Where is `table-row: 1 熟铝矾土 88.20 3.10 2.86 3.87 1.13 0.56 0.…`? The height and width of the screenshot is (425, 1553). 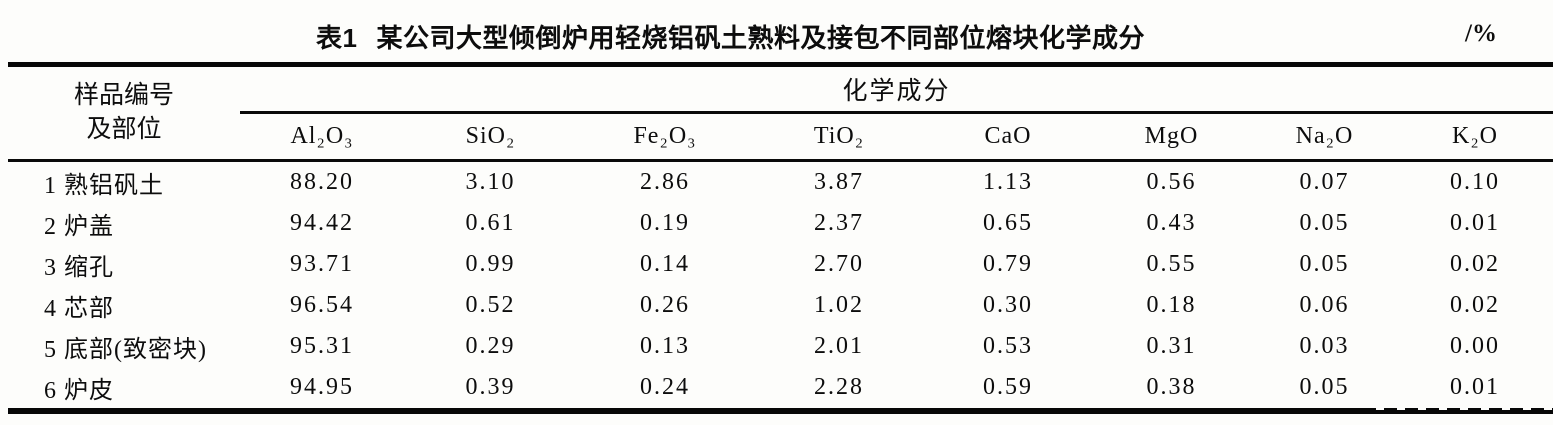
table-row: 1 熟铝矾土 88.20 3.10 2.86 3.87 1.13 0.56 0.… is located at coordinates (780, 182).